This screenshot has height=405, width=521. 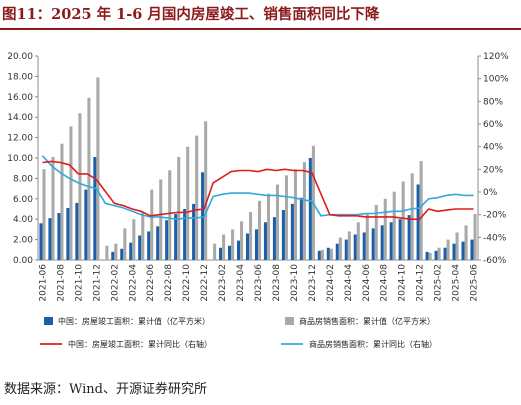 What do you see at coordinates (105, 389) in the screenshot?
I see `source-note: 数据来源：Wind、开源证券研究所` at bounding box center [105, 389].